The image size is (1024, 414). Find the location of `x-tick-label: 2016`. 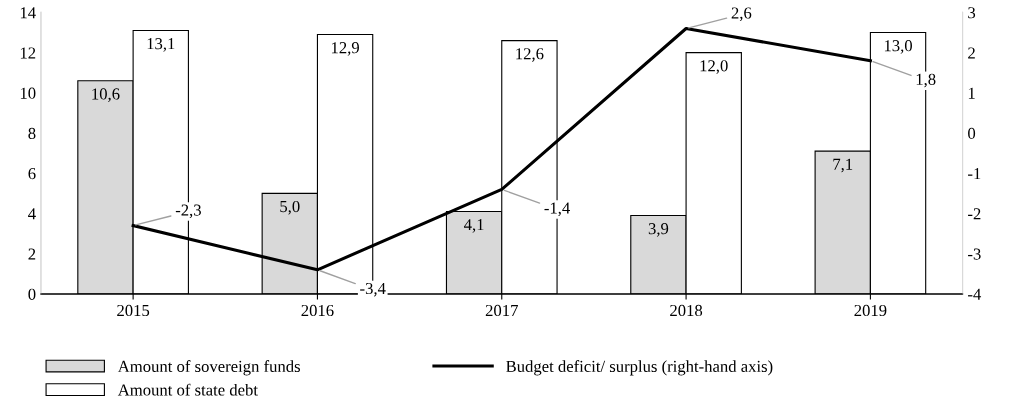

x-tick-label: 2016 is located at coordinates (317, 310).